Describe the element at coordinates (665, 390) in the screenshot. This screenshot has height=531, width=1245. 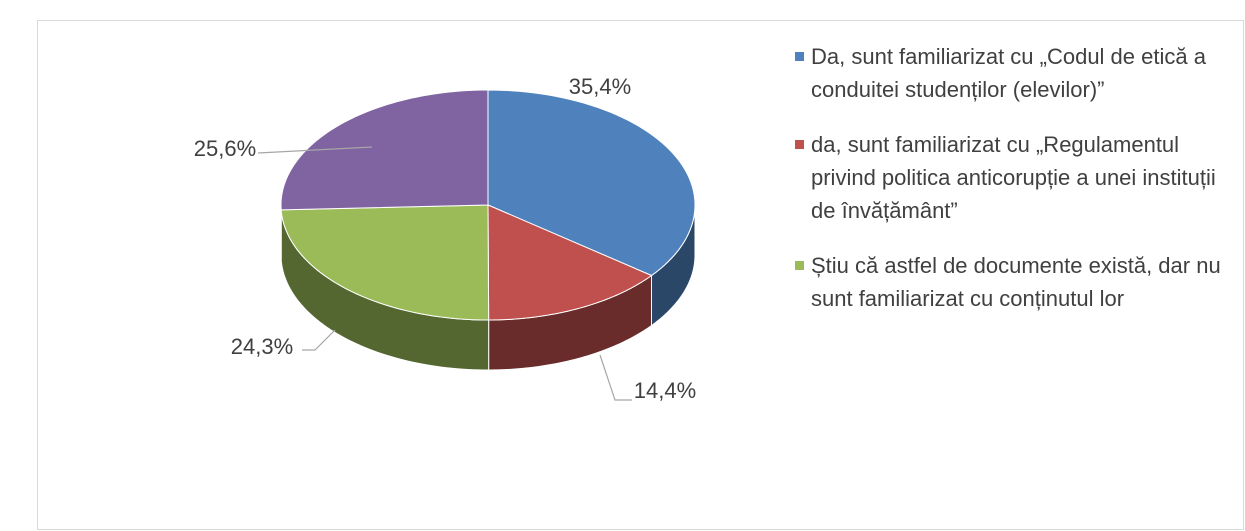
I see `data-label: 14,4%` at that location.